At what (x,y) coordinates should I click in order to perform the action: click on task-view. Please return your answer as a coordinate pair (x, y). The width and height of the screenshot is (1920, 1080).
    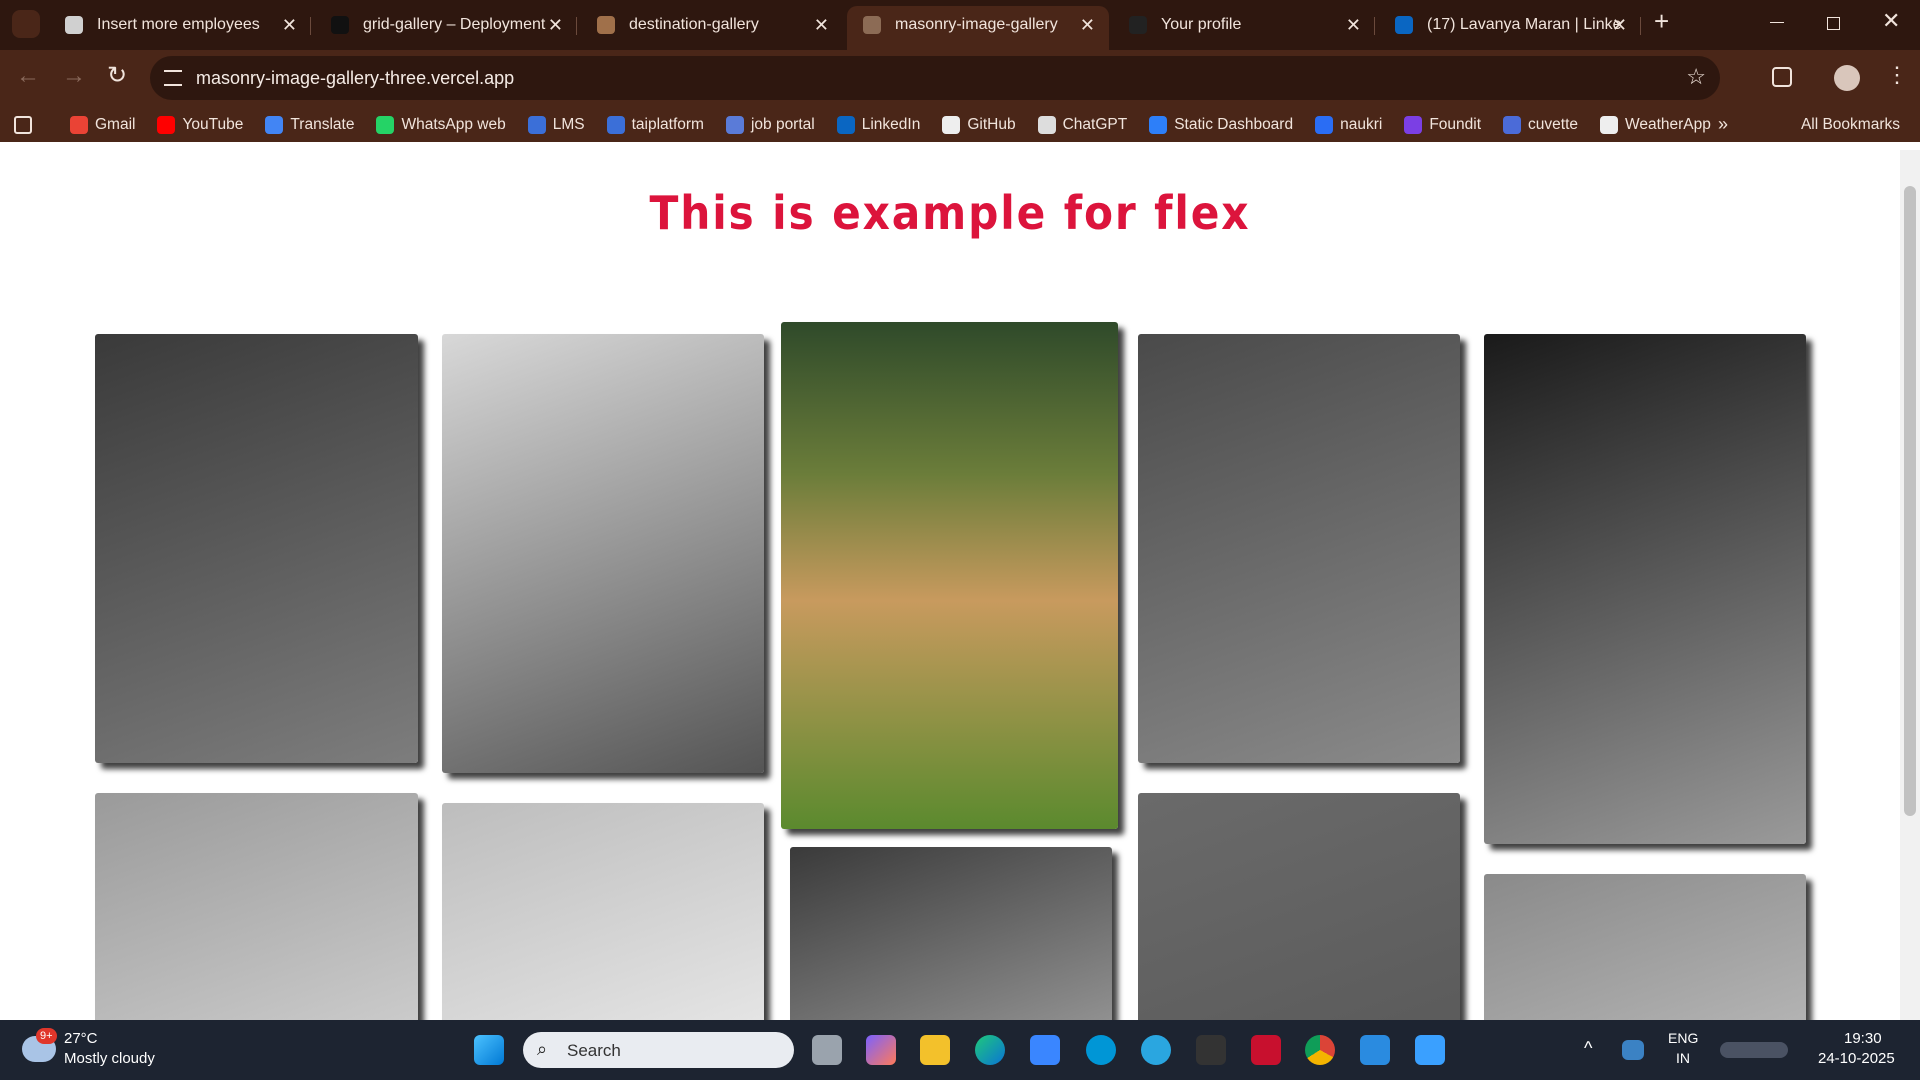
    Looking at the image, I should click on (827, 1050).